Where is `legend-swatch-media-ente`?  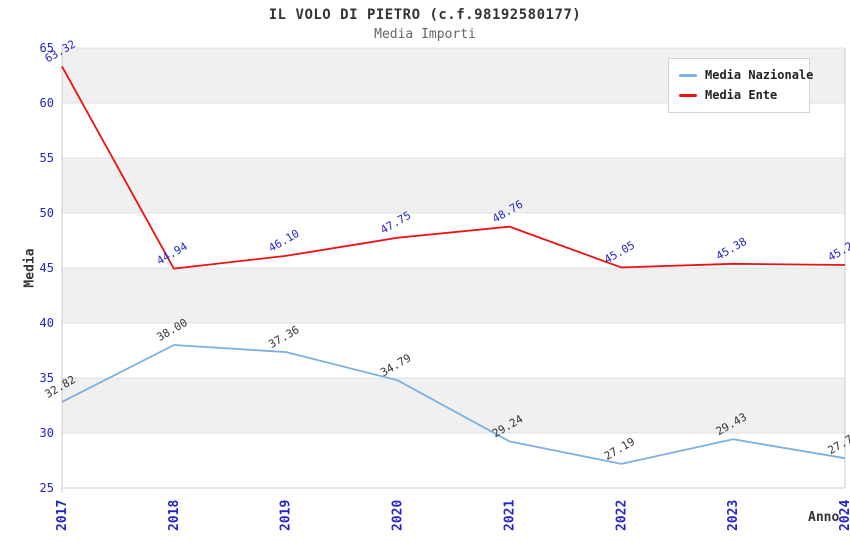
legend-swatch-media-ente is located at coordinates (688, 95).